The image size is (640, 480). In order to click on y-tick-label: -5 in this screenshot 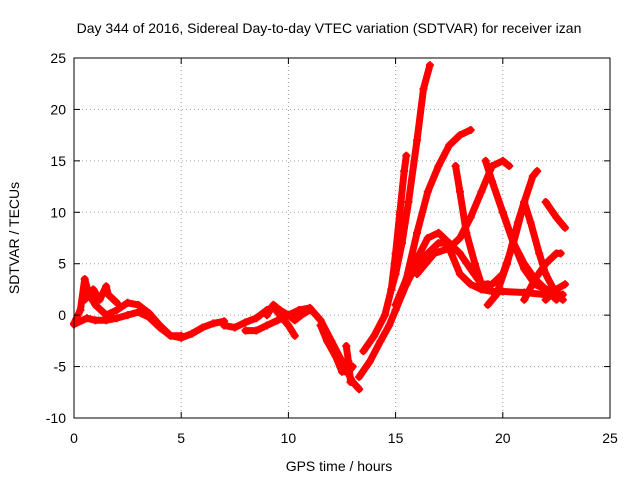, I will do `click(60, 367)`.